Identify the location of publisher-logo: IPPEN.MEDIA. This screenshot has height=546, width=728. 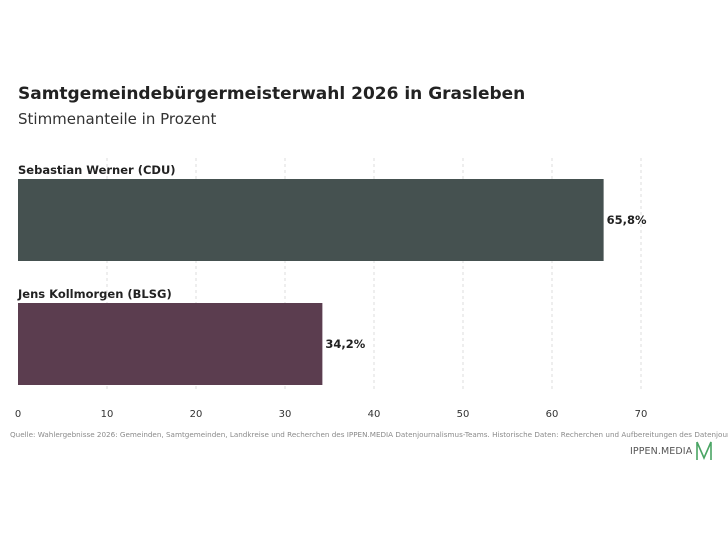
(671, 451).